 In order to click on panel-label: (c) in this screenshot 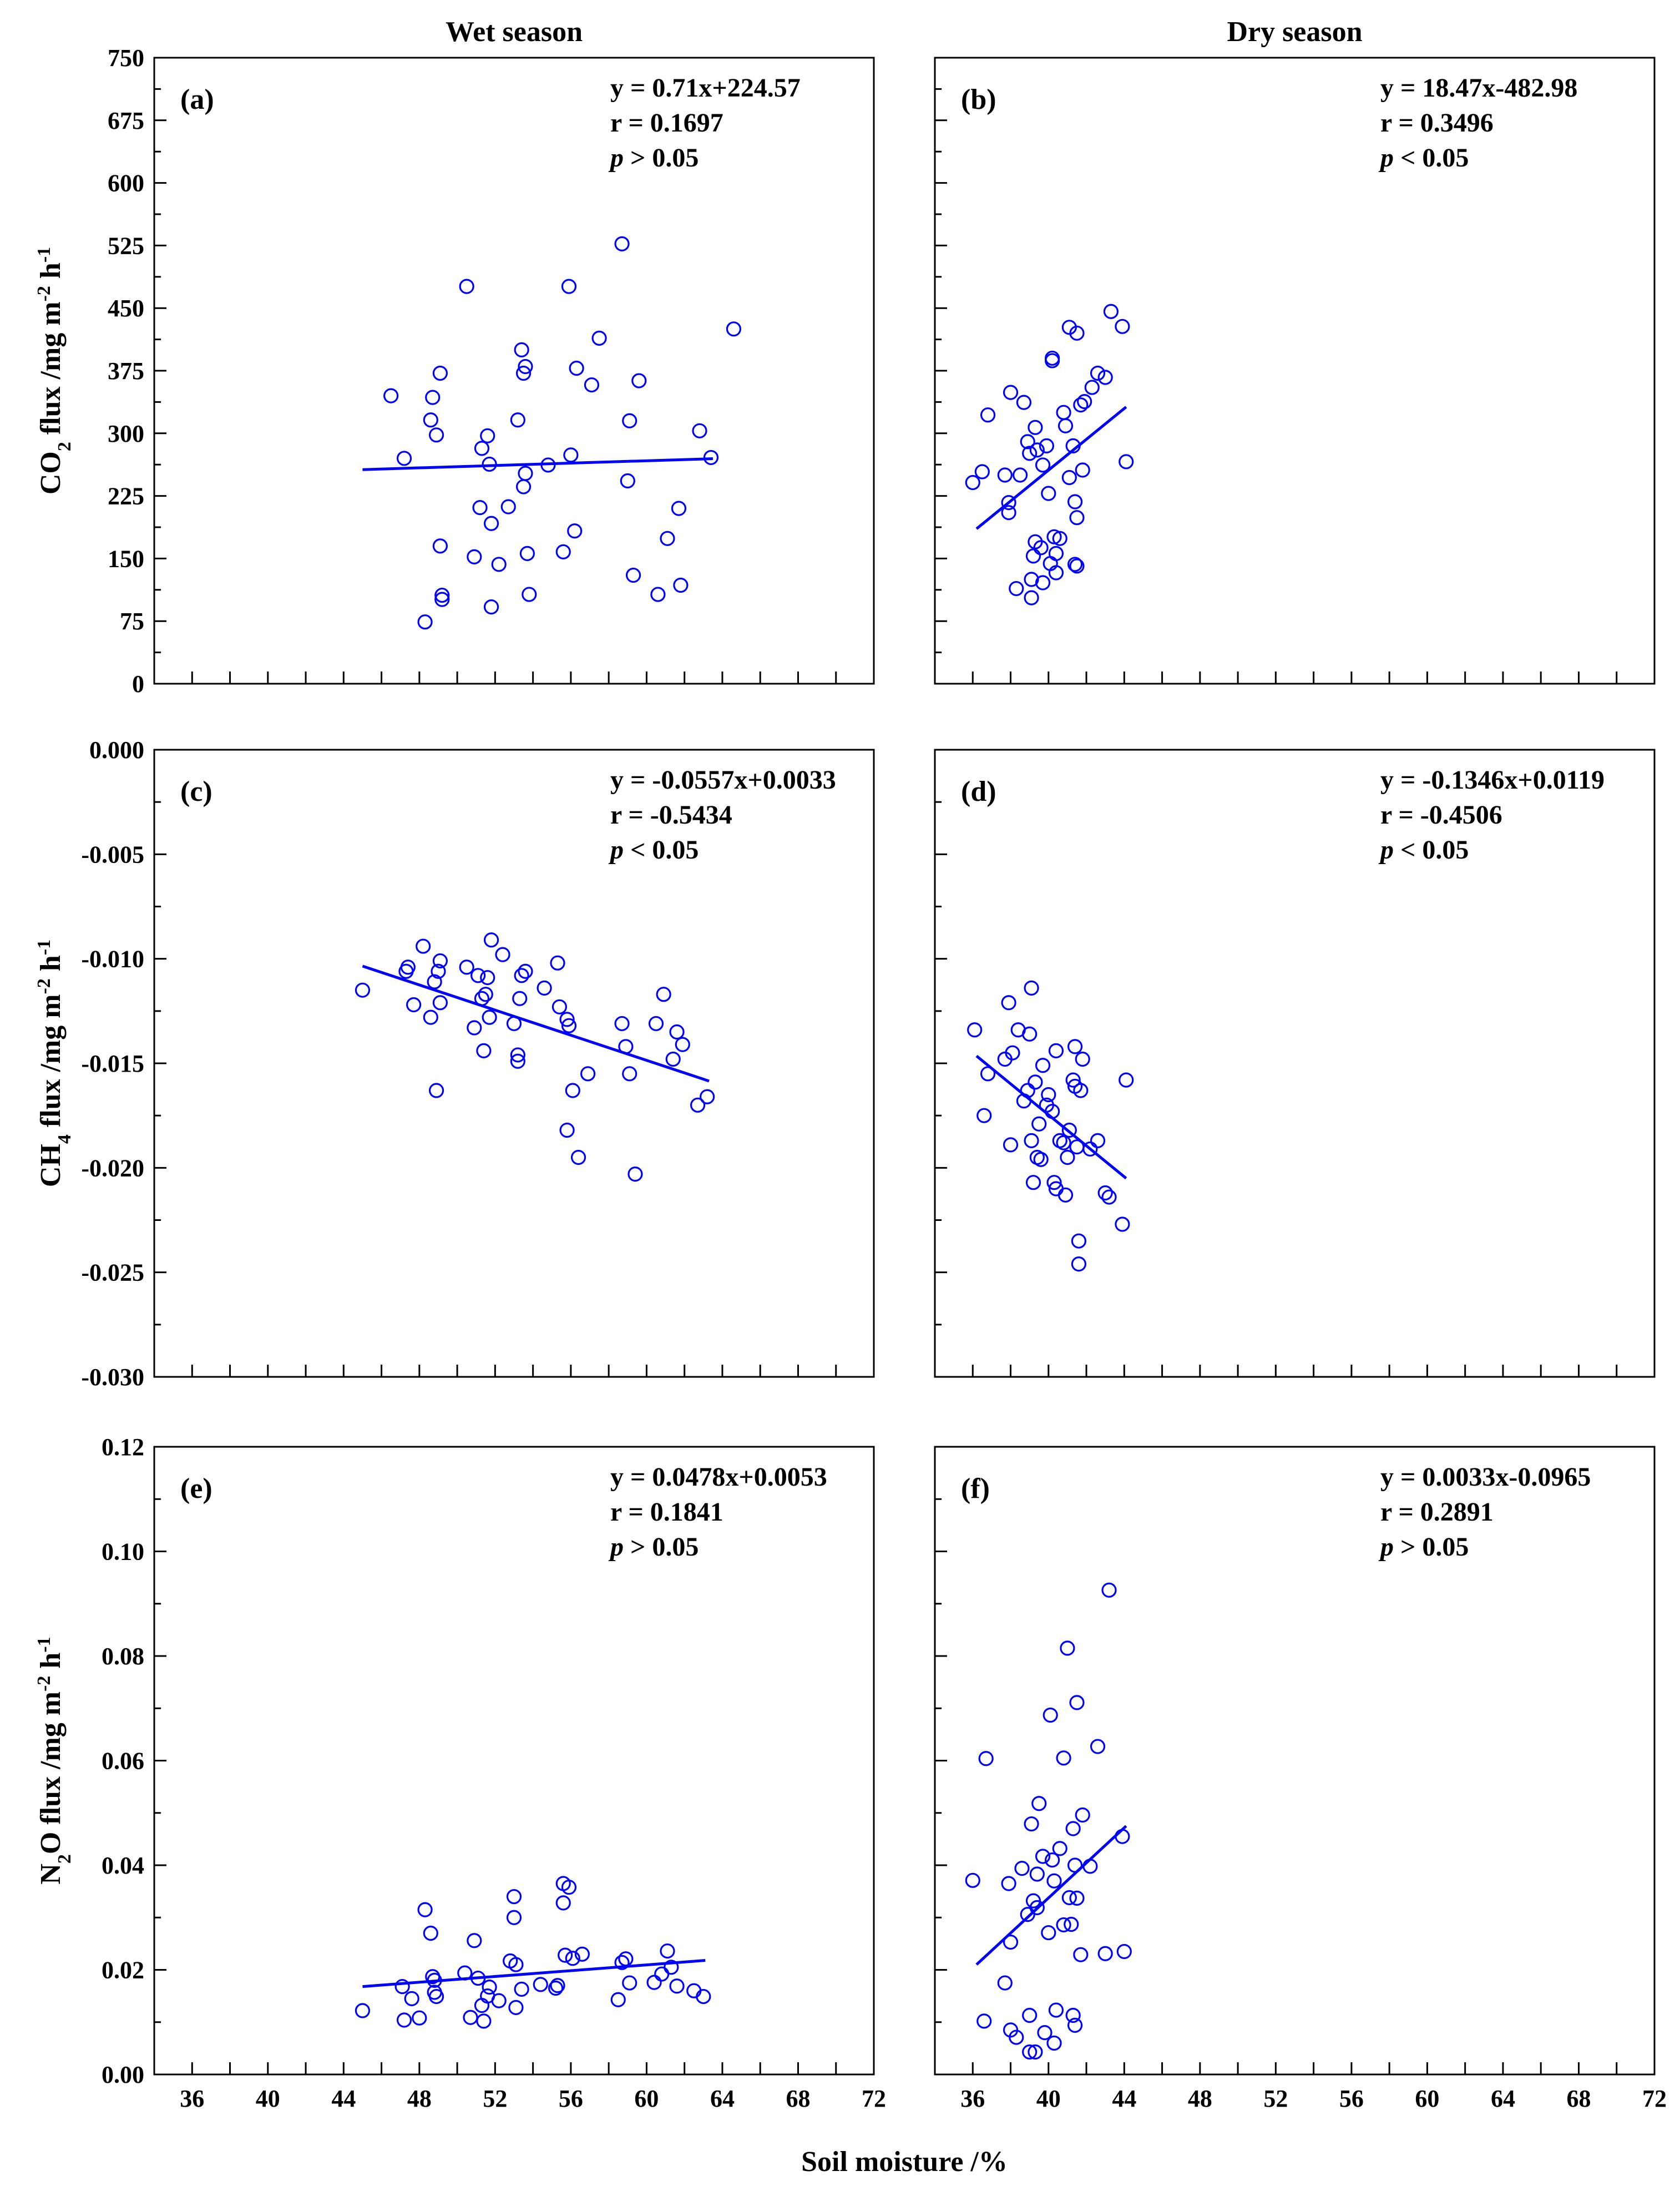, I will do `click(196, 791)`.